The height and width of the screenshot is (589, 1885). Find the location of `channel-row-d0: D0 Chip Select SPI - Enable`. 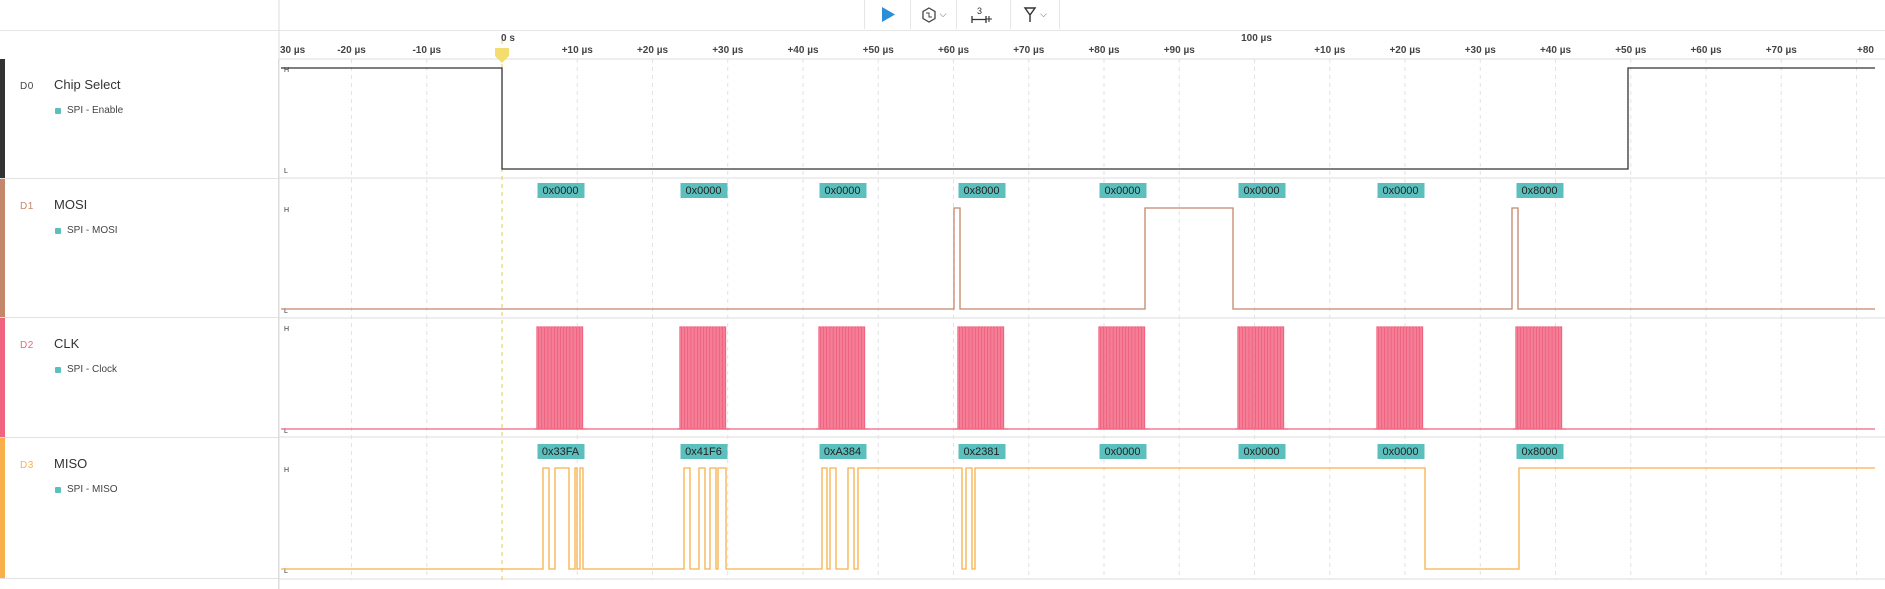

channel-row-d0: D0 Chip Select SPI - Enable is located at coordinates (139, 119).